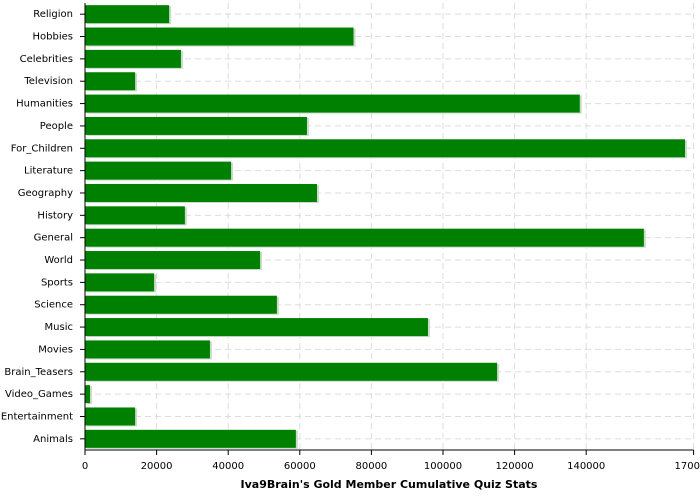  Describe the element at coordinates (586, 466) in the screenshot. I see `x-tick-label: 140000` at that location.